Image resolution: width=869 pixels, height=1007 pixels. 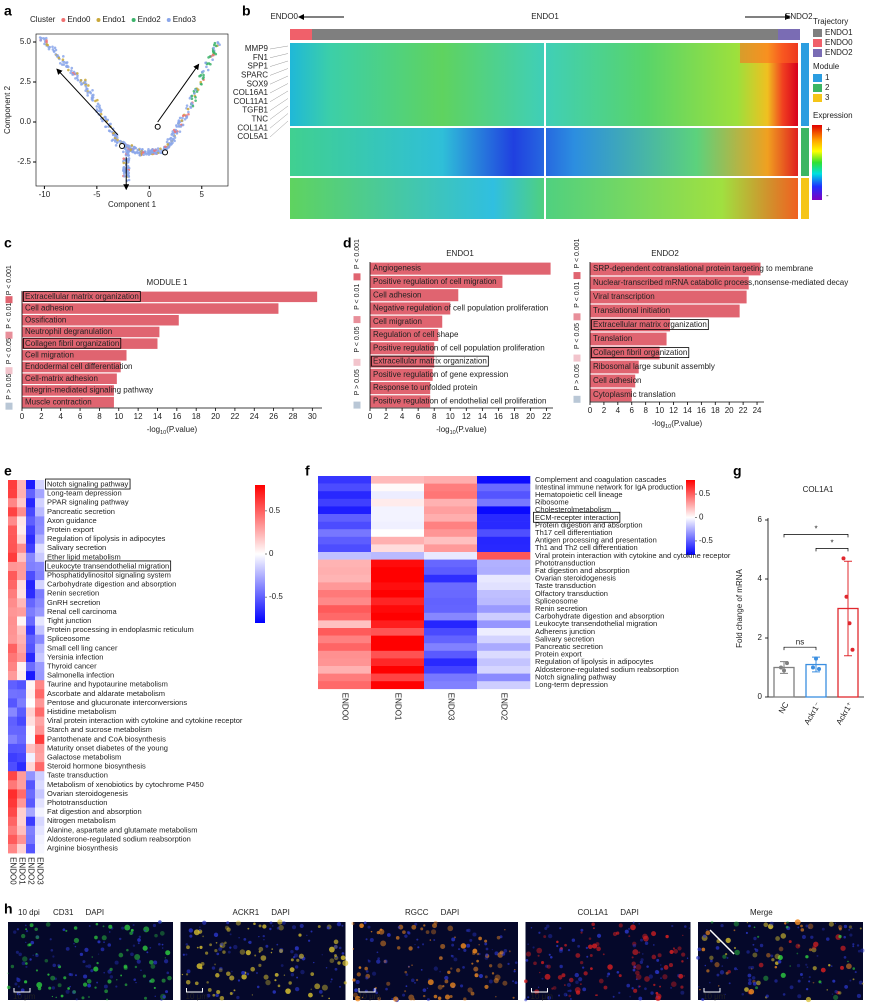 I want to click on significance-label: ns, so click(x=800, y=641).